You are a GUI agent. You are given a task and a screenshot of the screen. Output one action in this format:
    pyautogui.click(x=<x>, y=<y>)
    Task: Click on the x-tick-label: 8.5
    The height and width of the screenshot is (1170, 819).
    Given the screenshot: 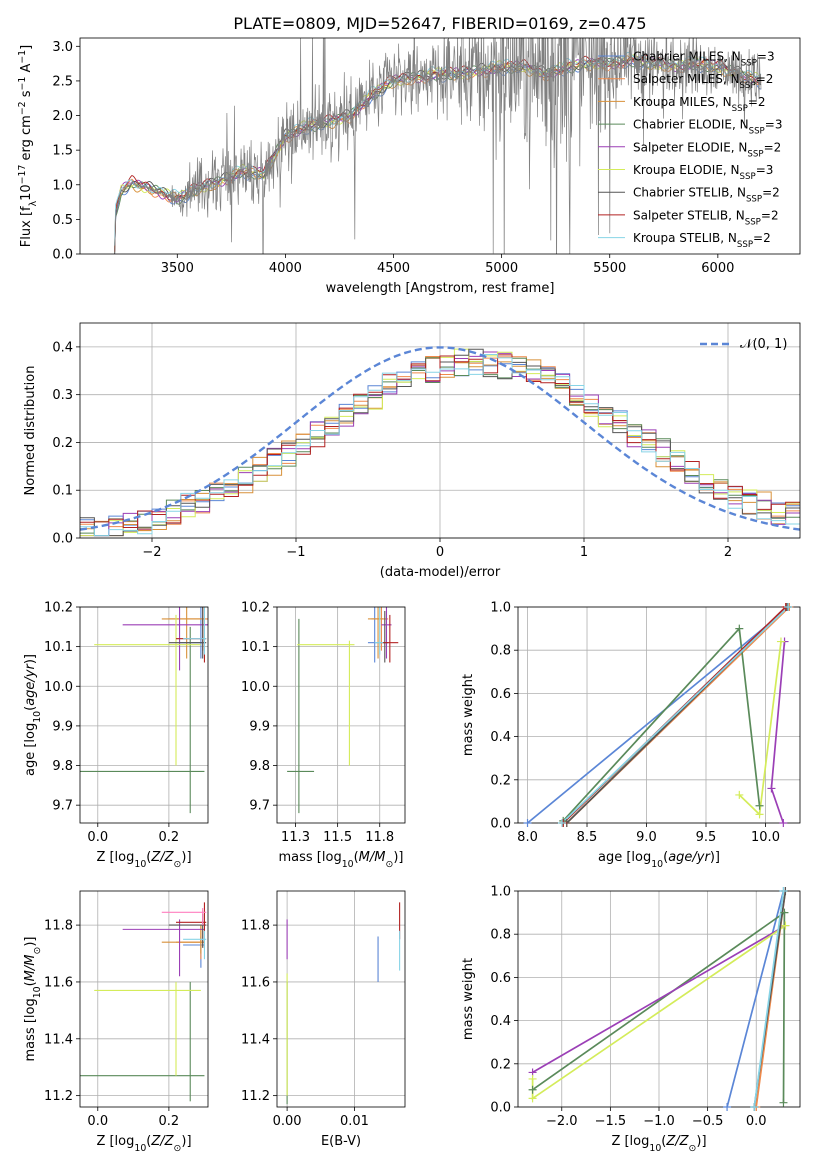 What is the action you would take?
    pyautogui.click(x=587, y=837)
    